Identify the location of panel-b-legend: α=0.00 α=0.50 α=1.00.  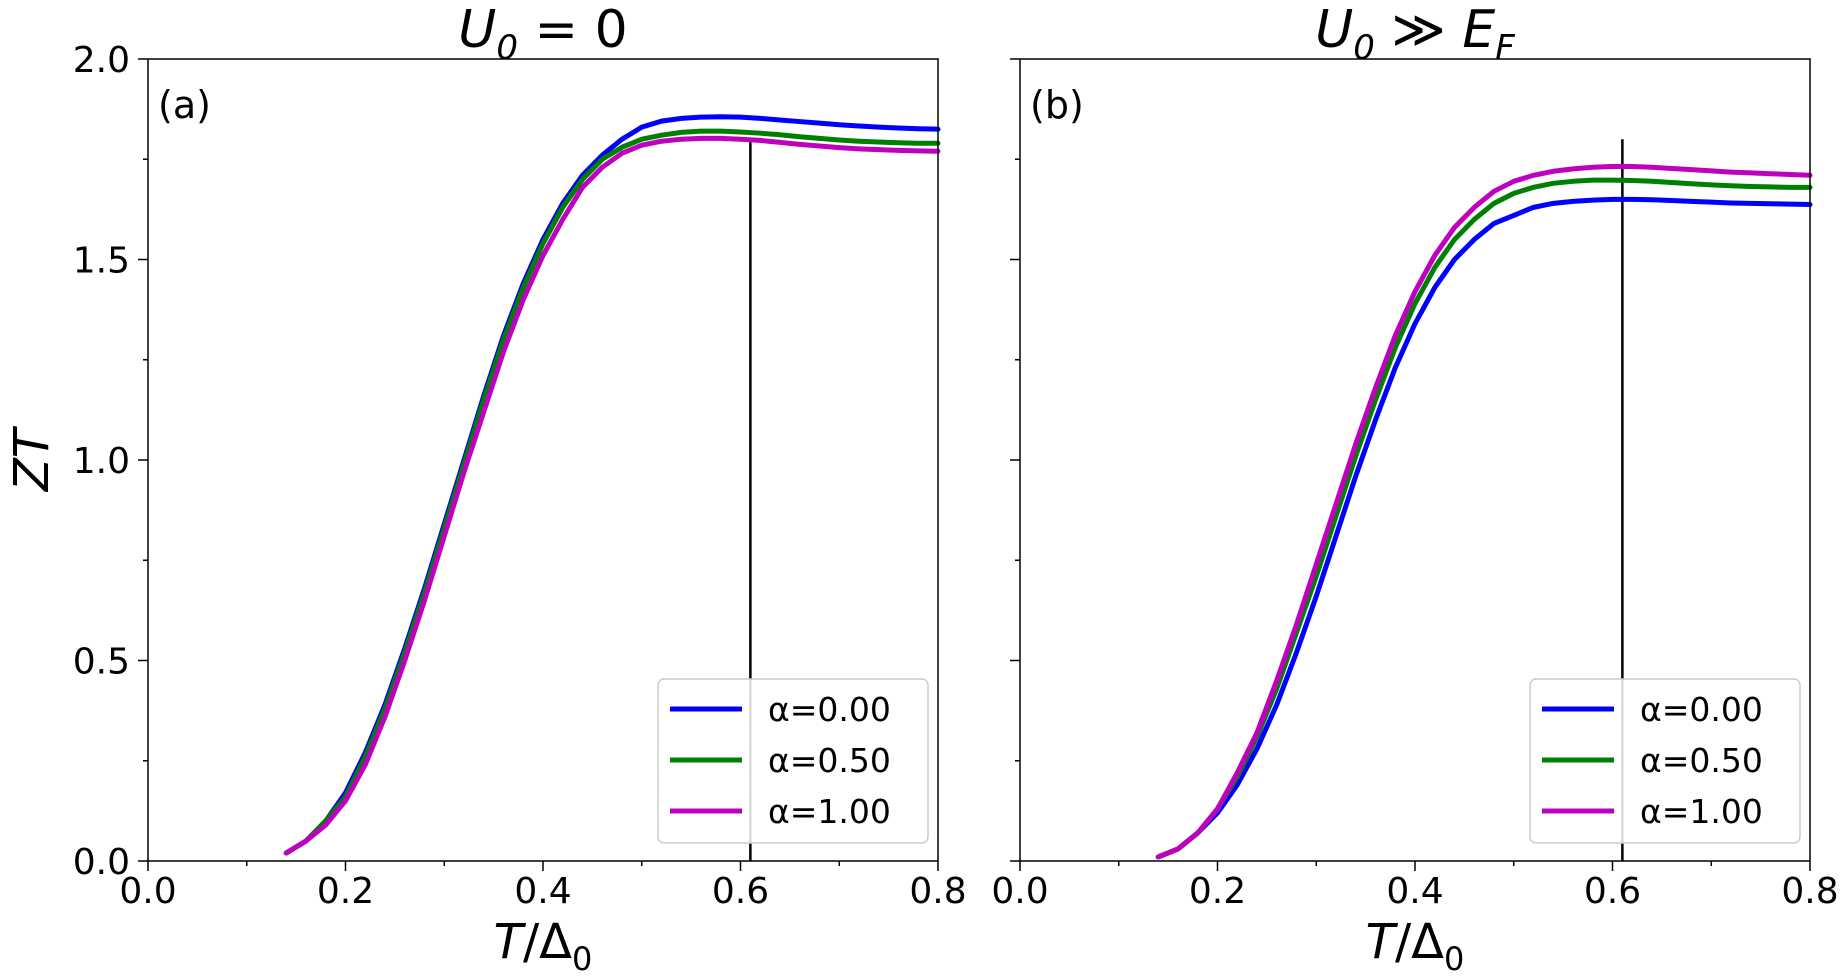
(1665, 761).